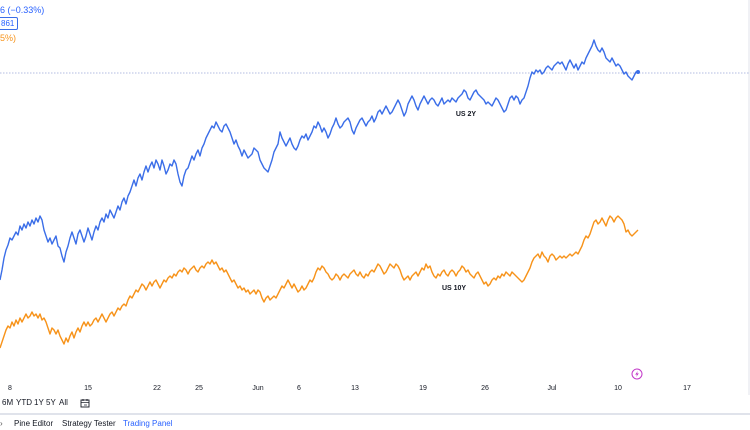 Image resolution: width=750 pixels, height=430 pixels. Describe the element at coordinates (552, 388) in the screenshot. I see `x-axis-tick-label: Jul` at that location.